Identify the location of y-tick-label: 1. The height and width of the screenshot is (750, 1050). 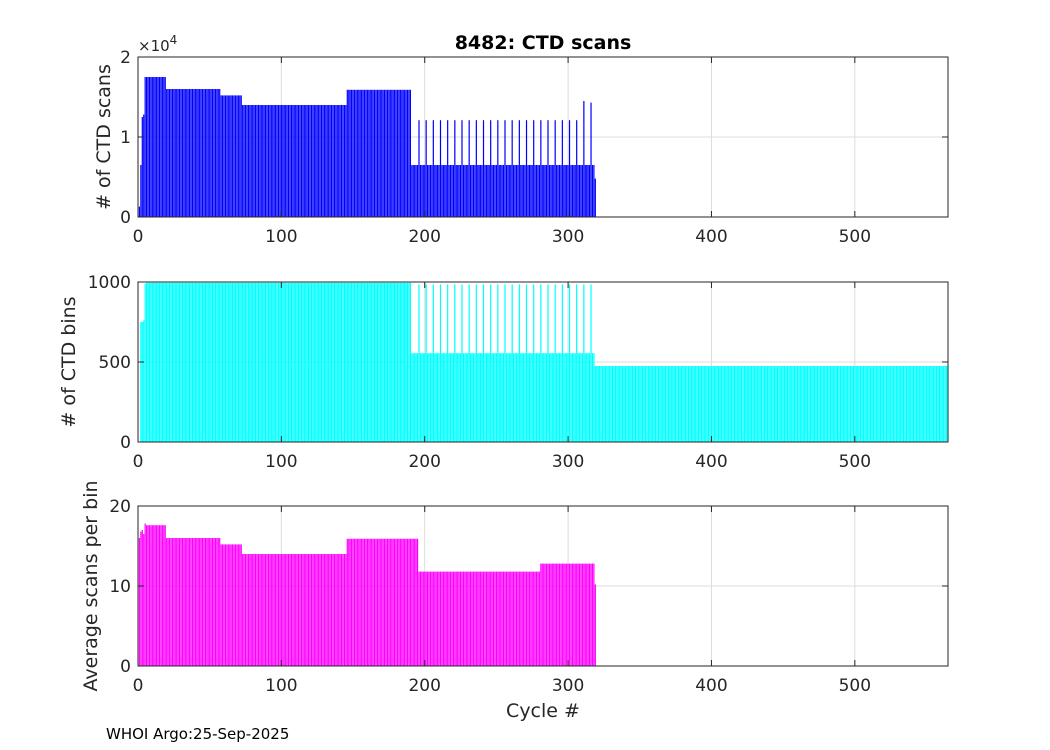
(125, 138).